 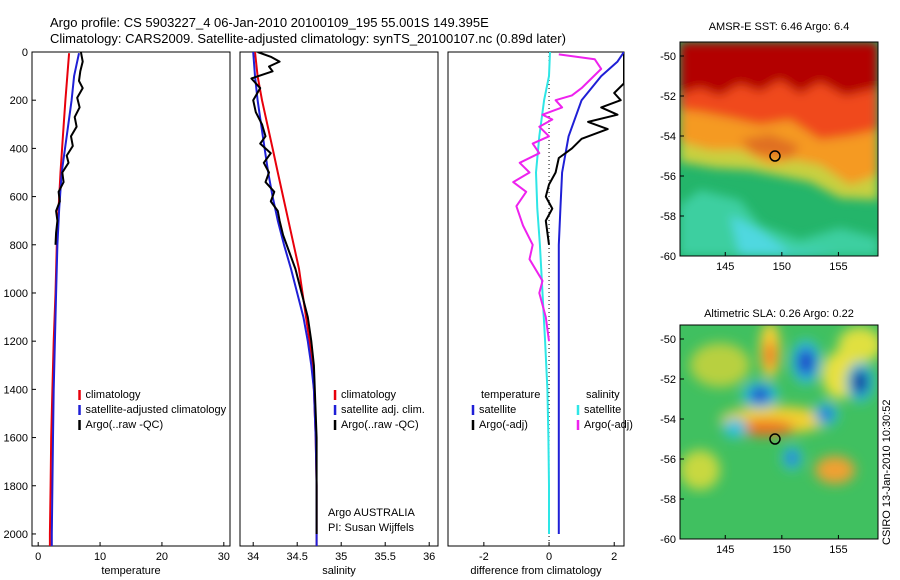 What do you see at coordinates (543, 293) in the screenshot?
I see `difference-series-cyan` at bounding box center [543, 293].